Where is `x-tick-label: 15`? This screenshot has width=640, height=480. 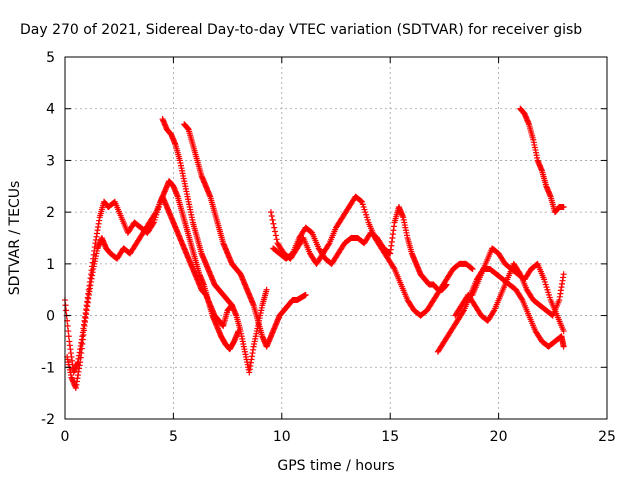 x-tick-label: 15 is located at coordinates (390, 437).